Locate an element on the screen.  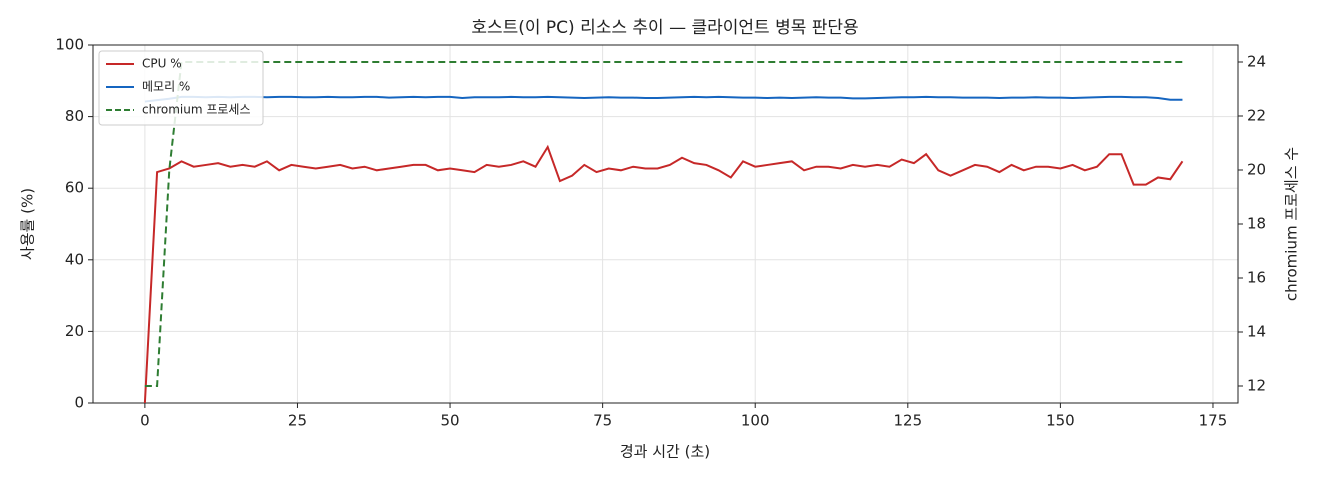
x-axis-label: 경과 시간 (초) is located at coordinates (665, 452).